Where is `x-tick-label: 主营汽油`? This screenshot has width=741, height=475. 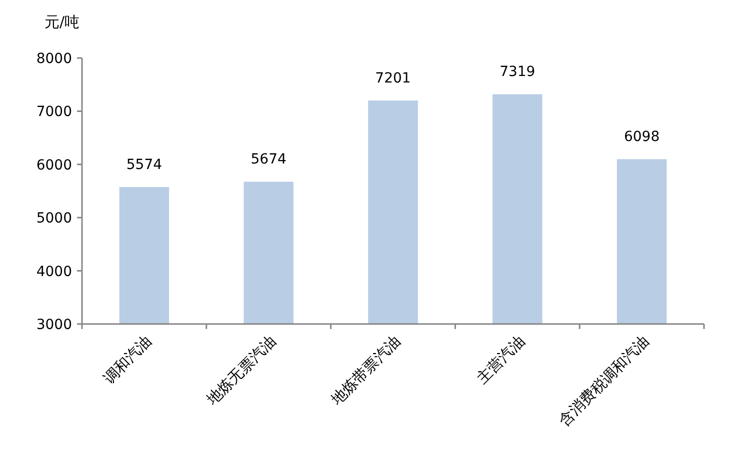
x-tick-label: 主营汽油 is located at coordinates (500, 360).